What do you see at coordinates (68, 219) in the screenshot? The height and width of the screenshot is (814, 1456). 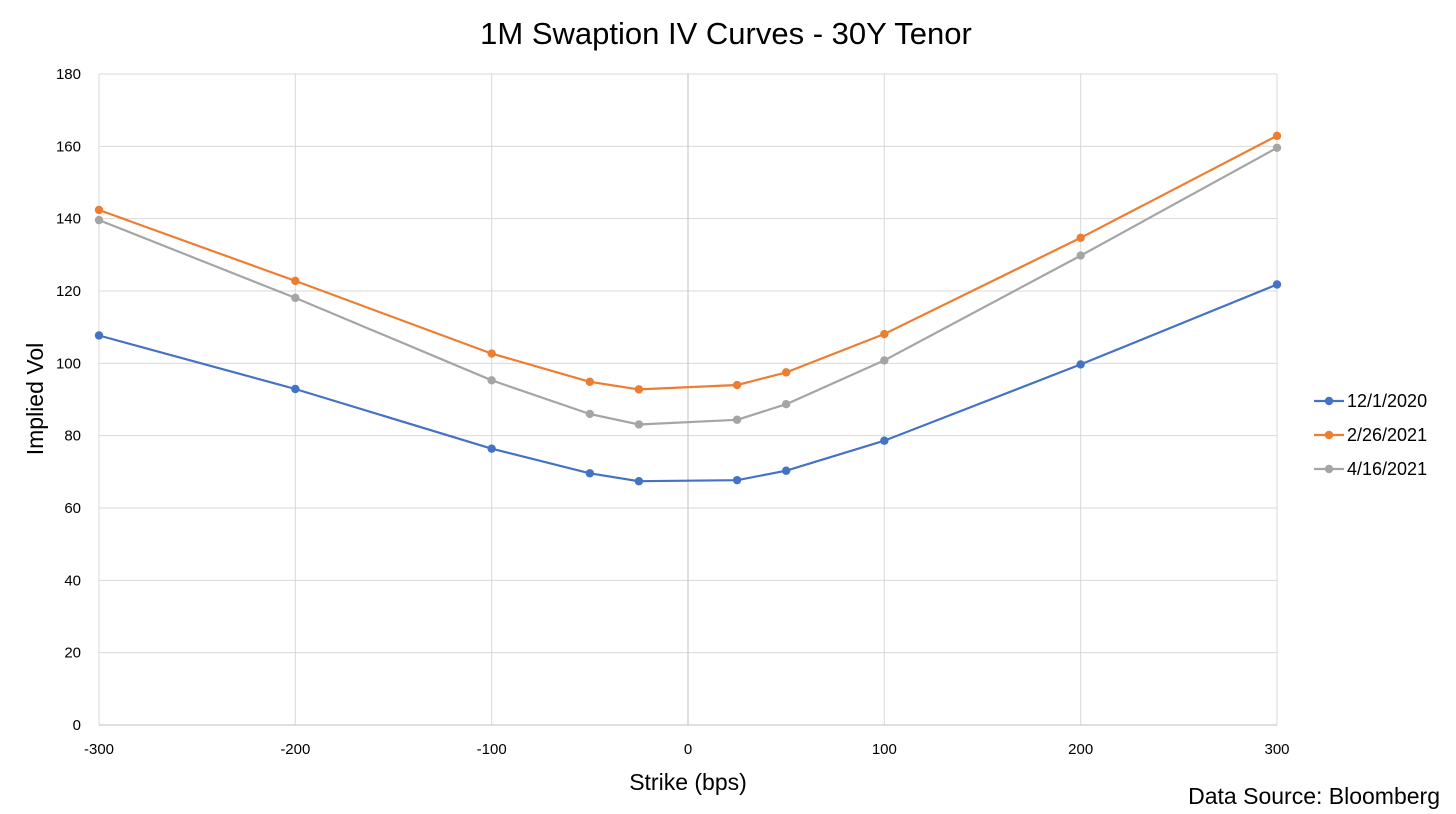 I see `y-tick-label: 140` at bounding box center [68, 219].